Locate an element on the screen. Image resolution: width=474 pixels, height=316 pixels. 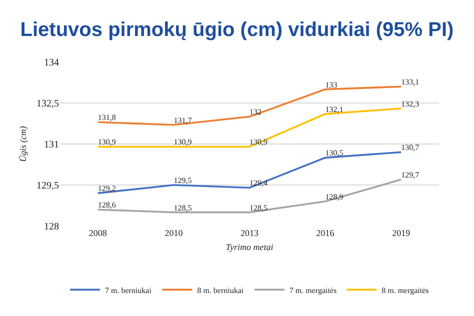
data-label: 128,9 is located at coordinates (334, 197).